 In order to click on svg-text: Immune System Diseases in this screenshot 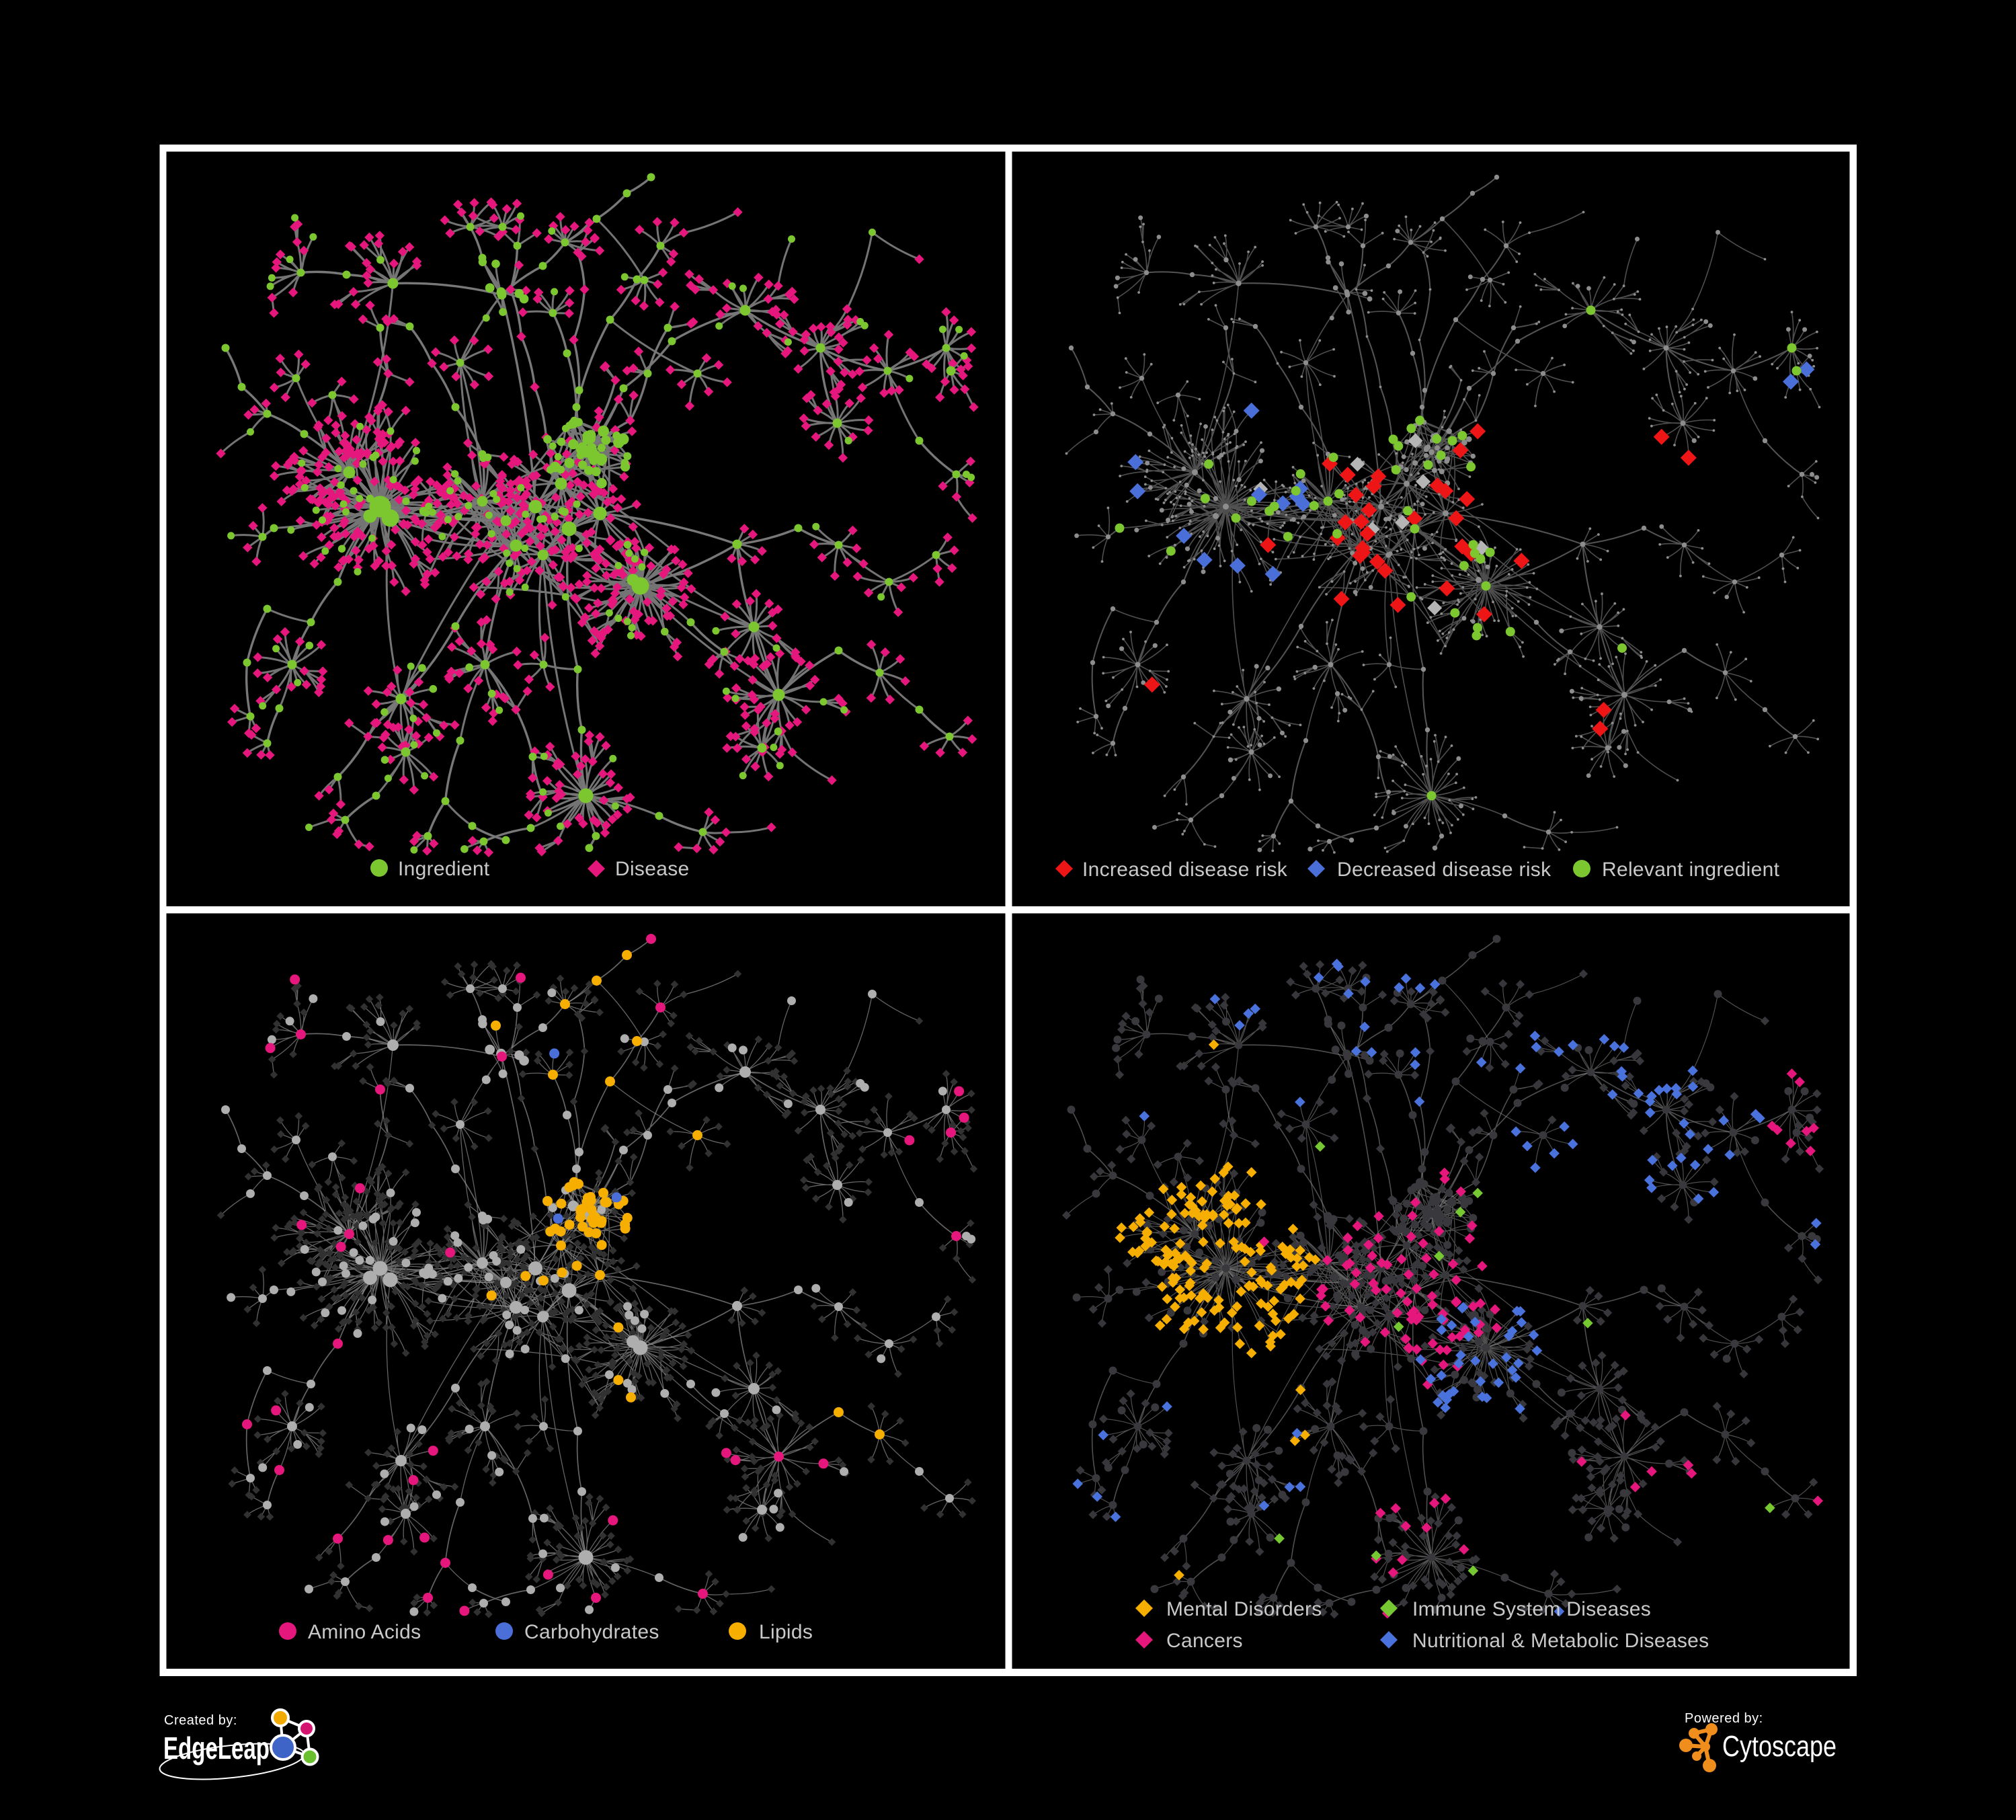, I will do `click(1531, 1609)`.